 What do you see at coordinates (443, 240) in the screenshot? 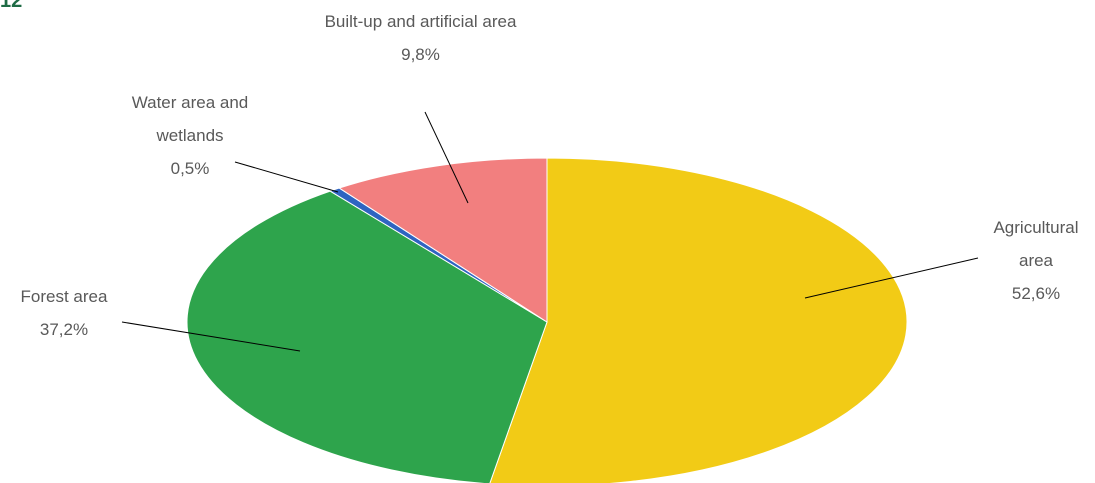
I see `pie-slice` at bounding box center [443, 240].